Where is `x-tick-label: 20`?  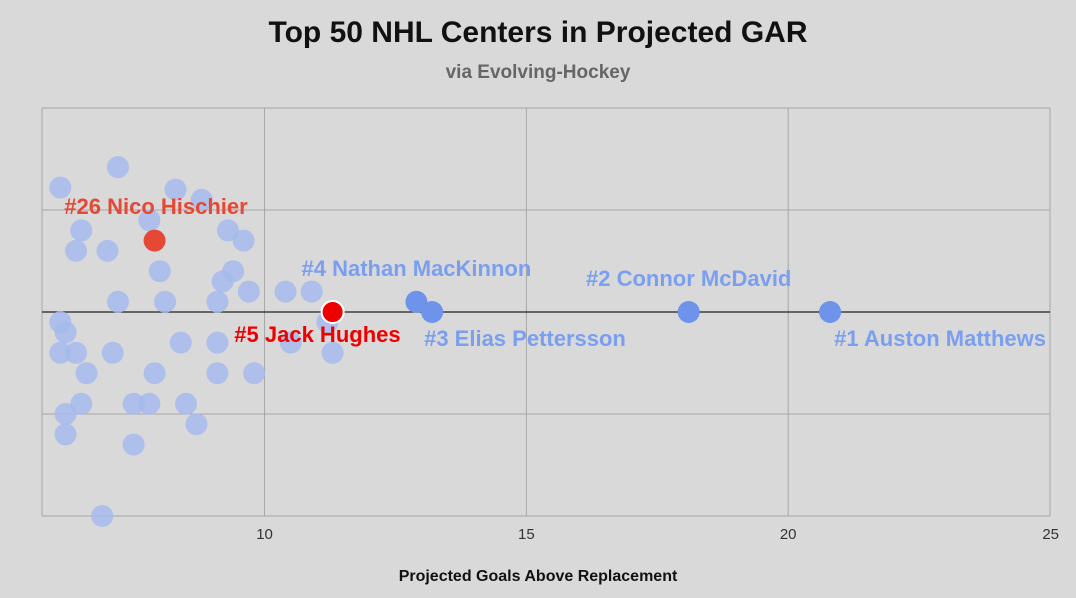
x-tick-label: 20 is located at coordinates (788, 534).